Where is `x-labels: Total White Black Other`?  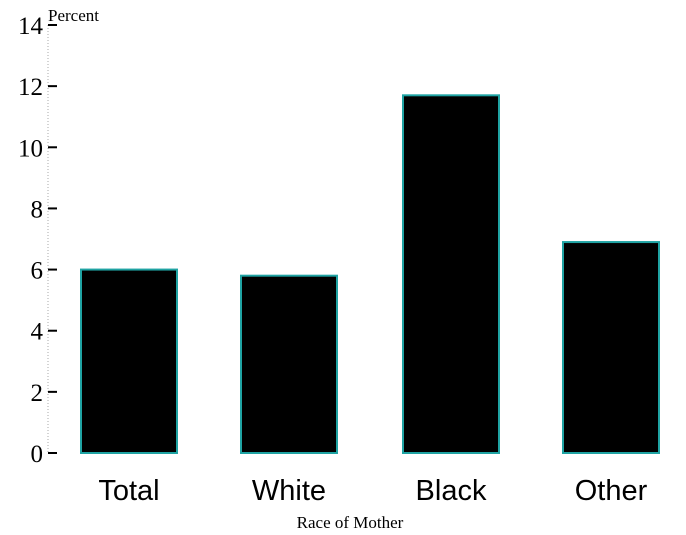
x-labels: Total White Black Other is located at coordinates (372, 491).